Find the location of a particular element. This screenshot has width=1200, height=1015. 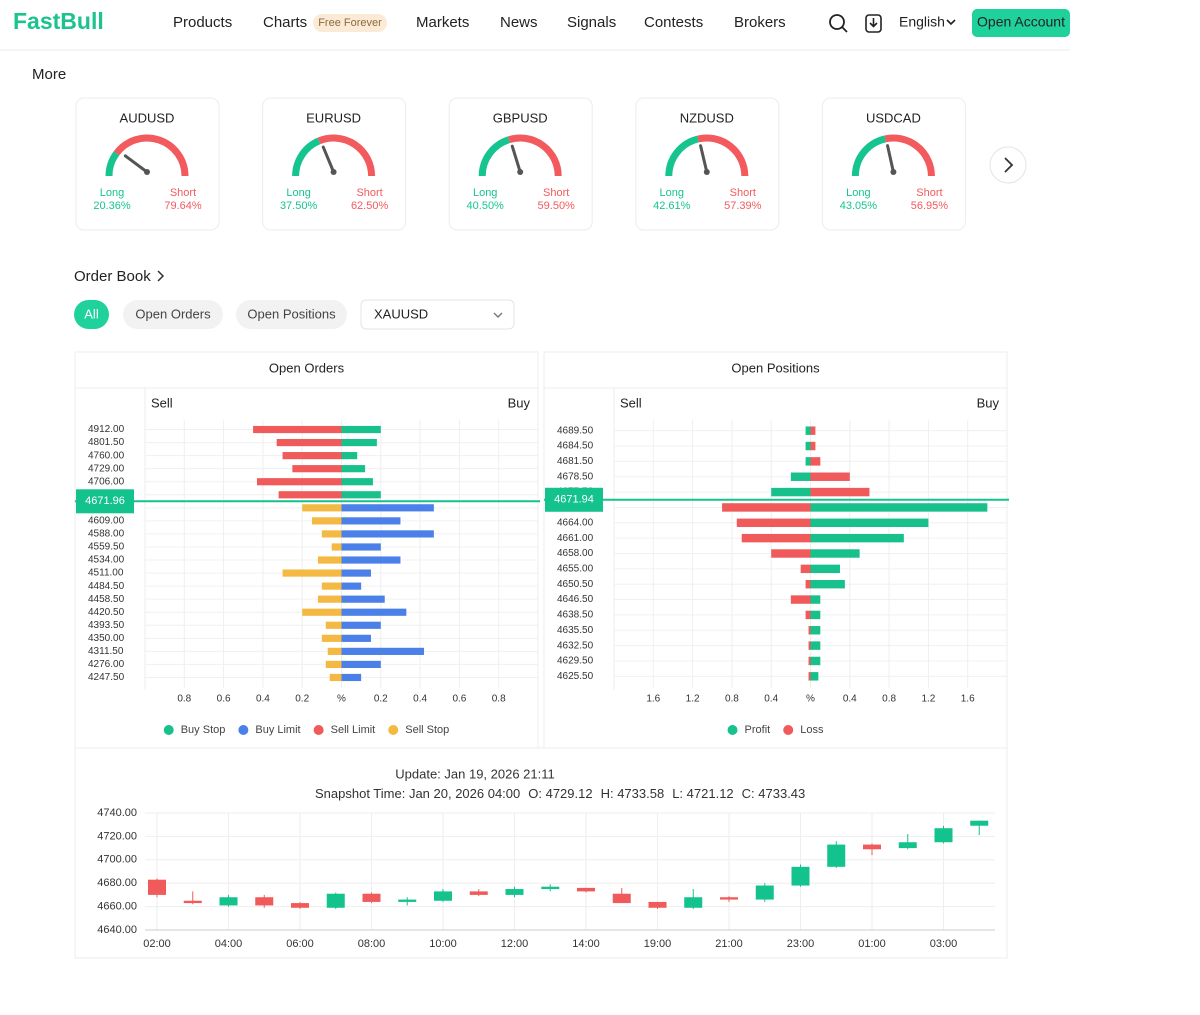

next-button is located at coordinates (1008, 165).